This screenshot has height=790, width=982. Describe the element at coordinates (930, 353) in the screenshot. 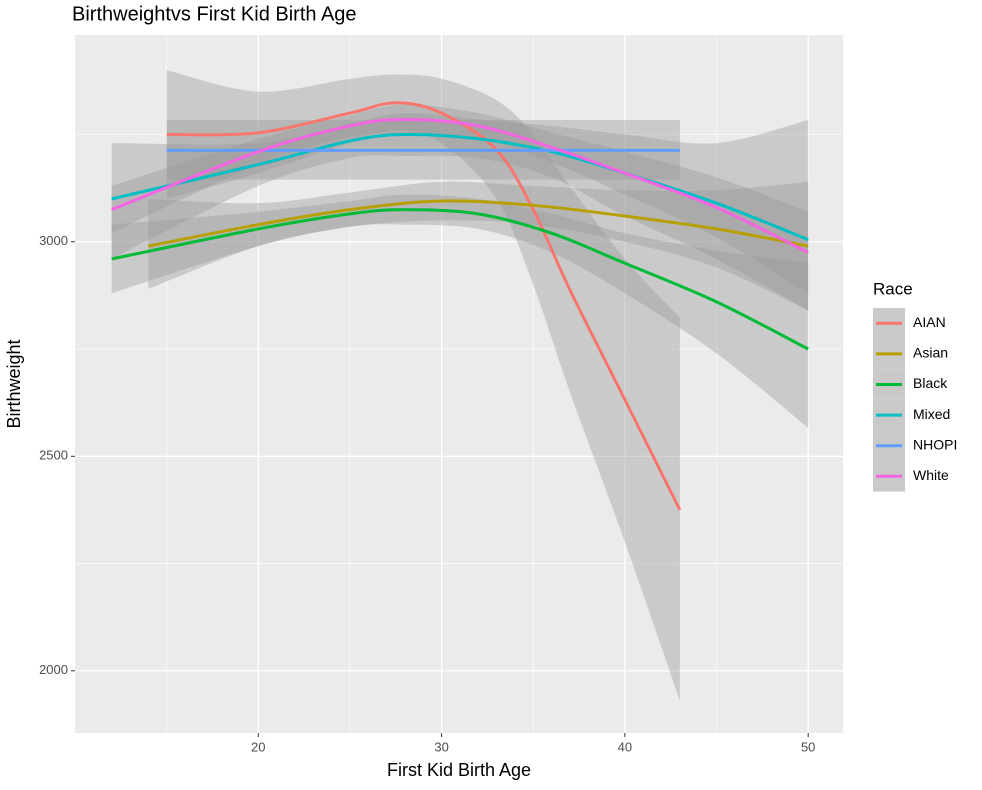

I see `legend-label: Asian` at that location.